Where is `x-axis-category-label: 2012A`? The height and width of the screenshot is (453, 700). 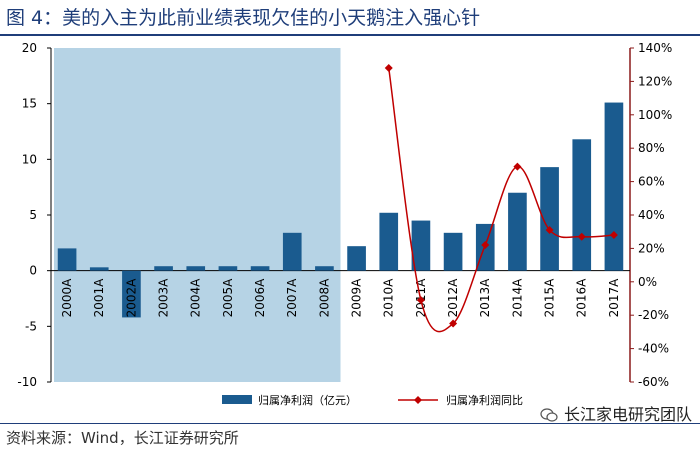 x-axis-category-label: 2012A is located at coordinates (453, 298).